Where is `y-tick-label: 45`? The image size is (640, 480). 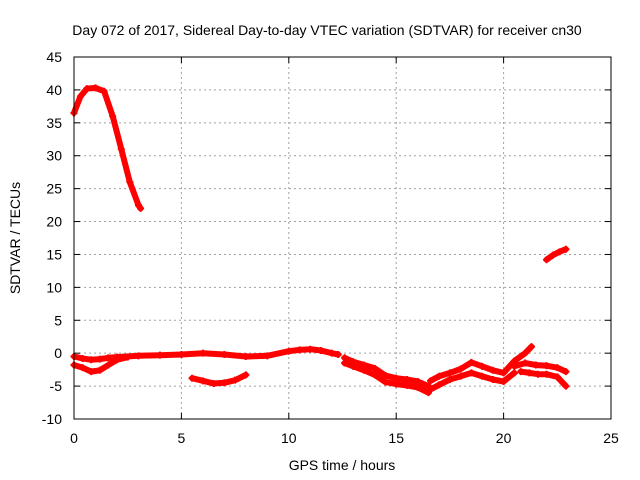
y-tick-label: 45 is located at coordinates (54, 57).